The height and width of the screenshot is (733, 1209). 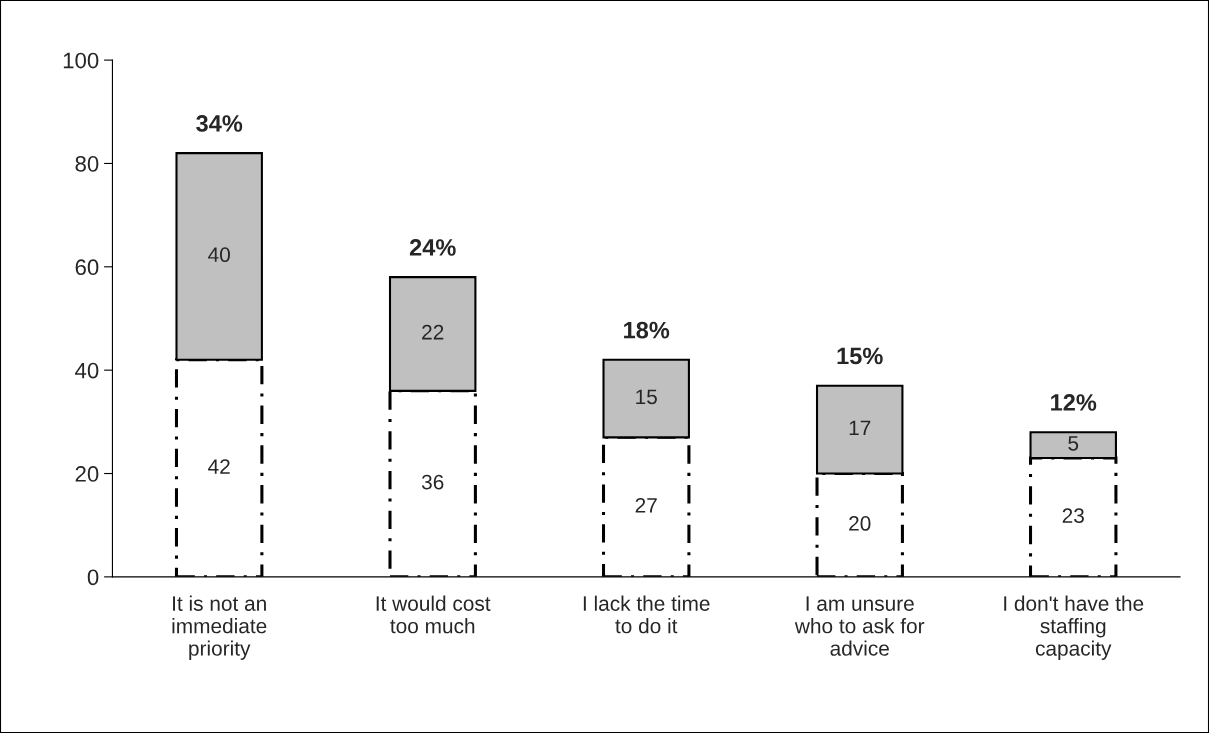 I want to click on x-tick-label: I don't have the staffing capacity, so click(x=1074, y=627).